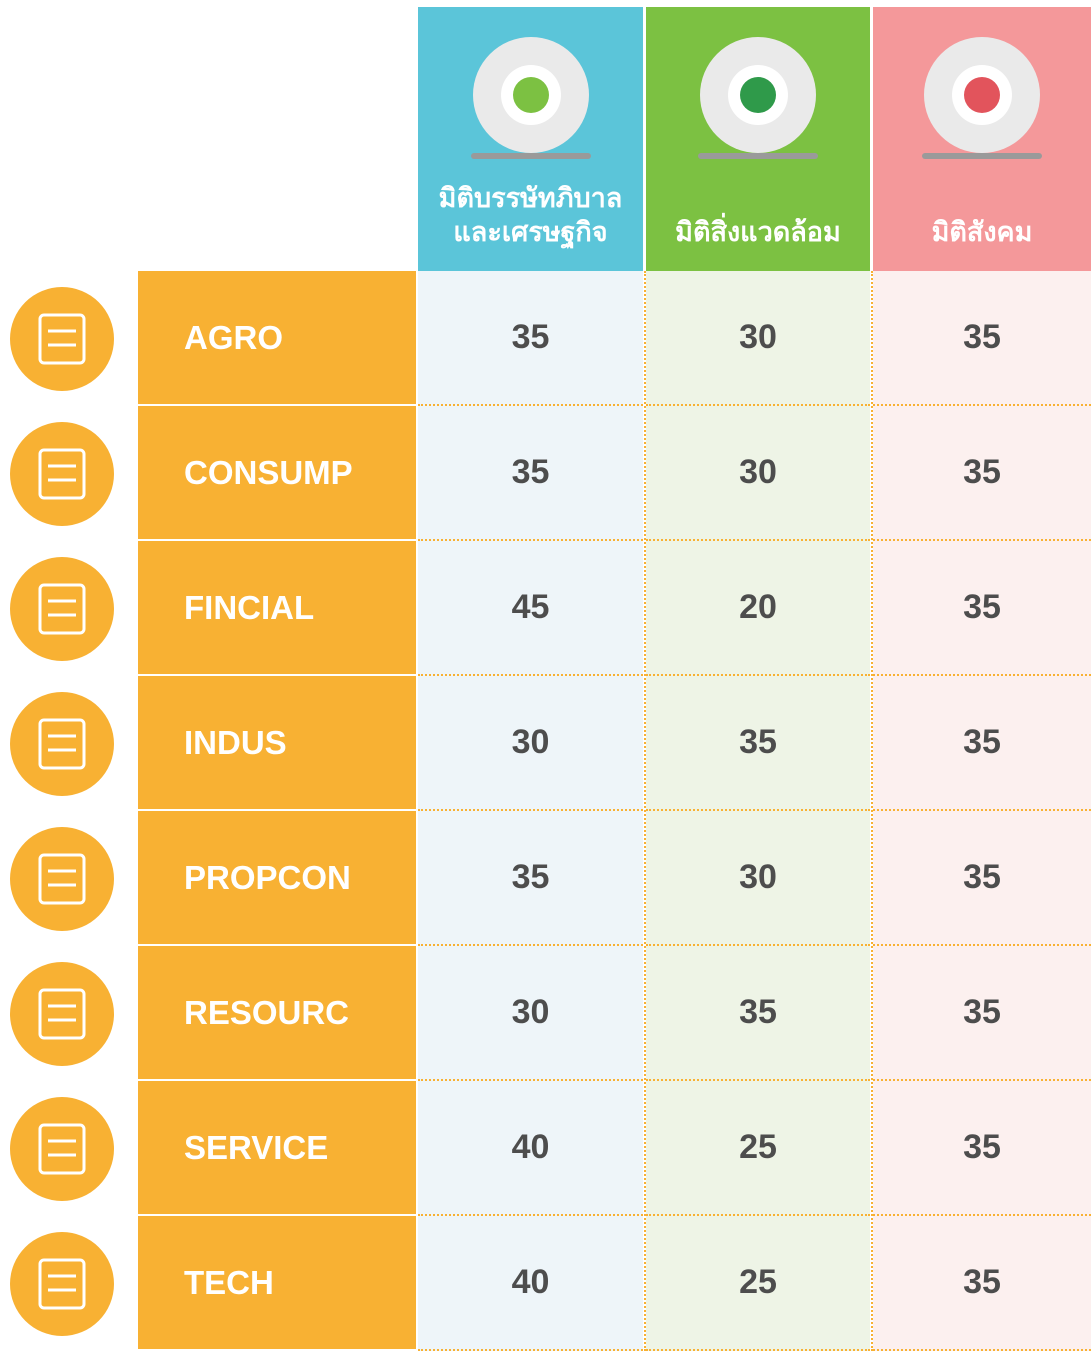 The height and width of the screenshot is (1351, 1091). What do you see at coordinates (277, 1012) in the screenshot?
I see `row-label: RESOURC` at bounding box center [277, 1012].